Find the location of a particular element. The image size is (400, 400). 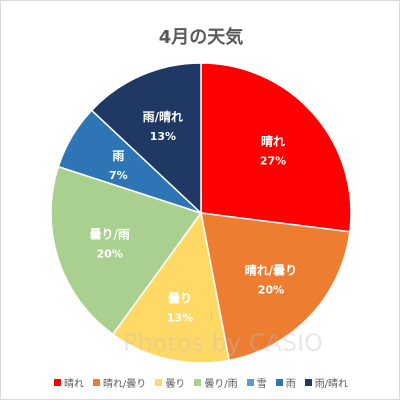

slice-label-0: 晴れ is located at coordinates (273, 141).